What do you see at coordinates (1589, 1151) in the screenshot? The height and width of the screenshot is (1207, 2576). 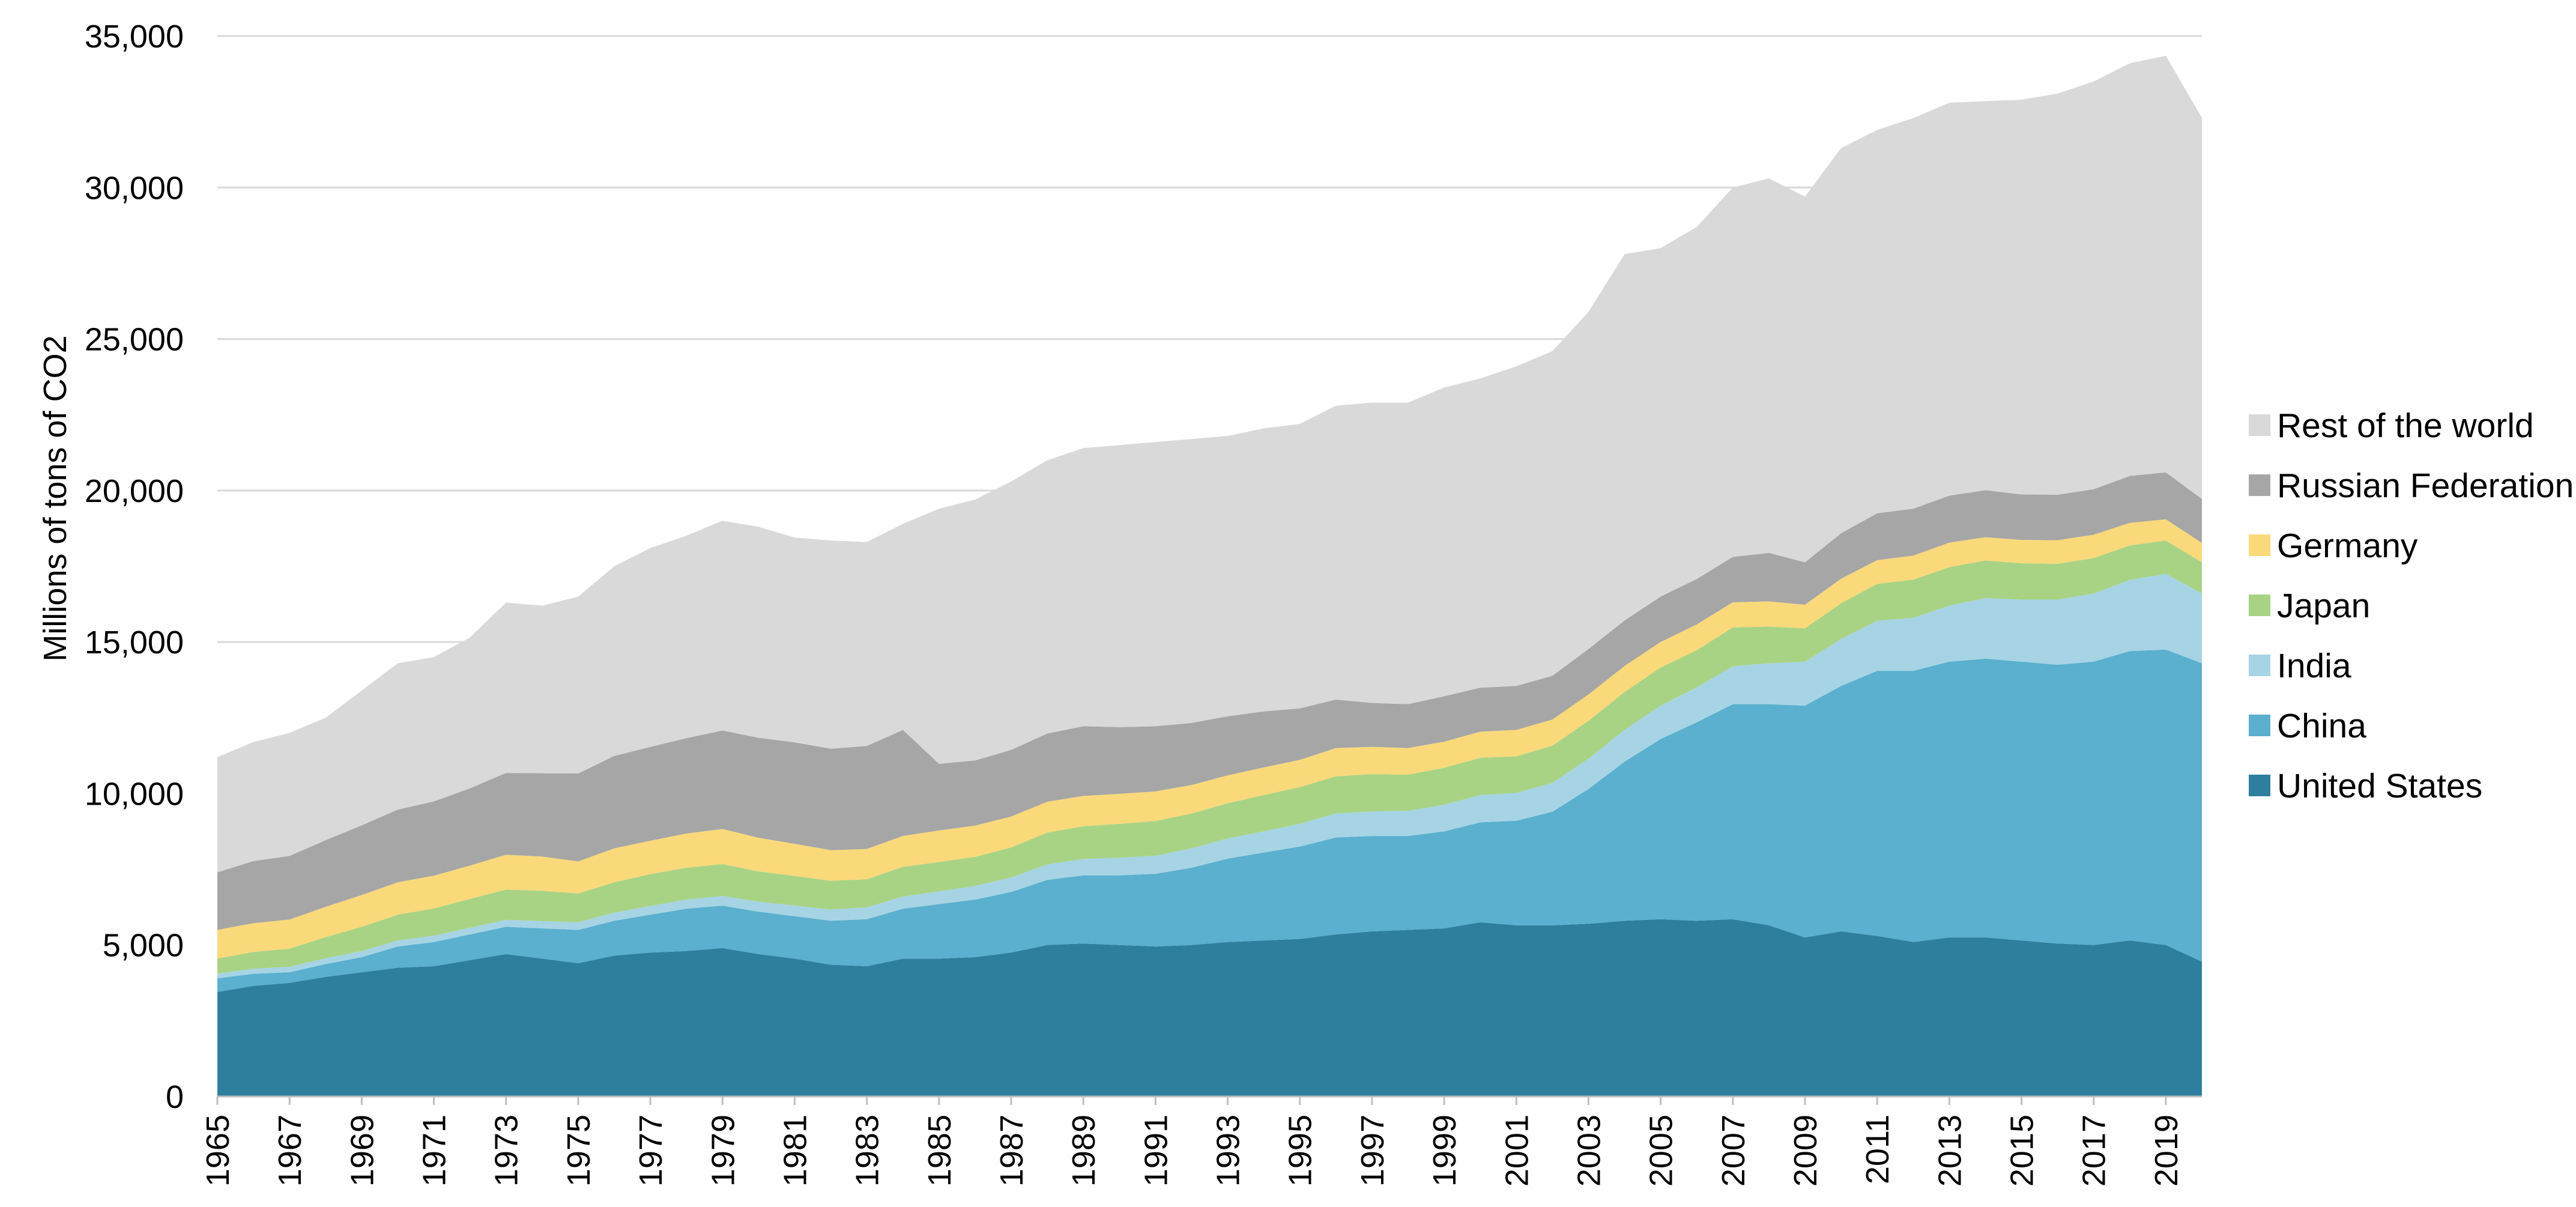 I see `x-tick-label: 2003` at bounding box center [1589, 1151].